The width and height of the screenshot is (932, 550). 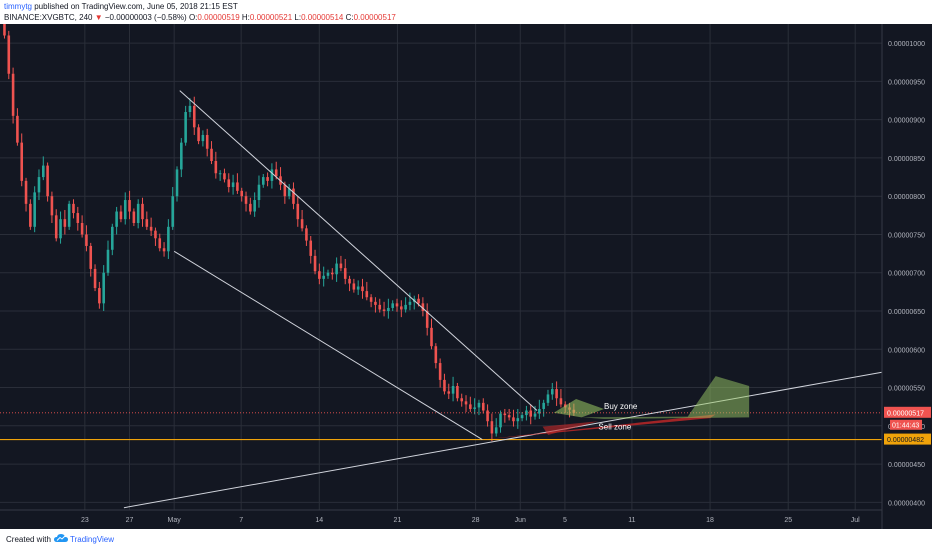 I want to click on y-tick-label: 0.00000550, so click(x=906, y=389).